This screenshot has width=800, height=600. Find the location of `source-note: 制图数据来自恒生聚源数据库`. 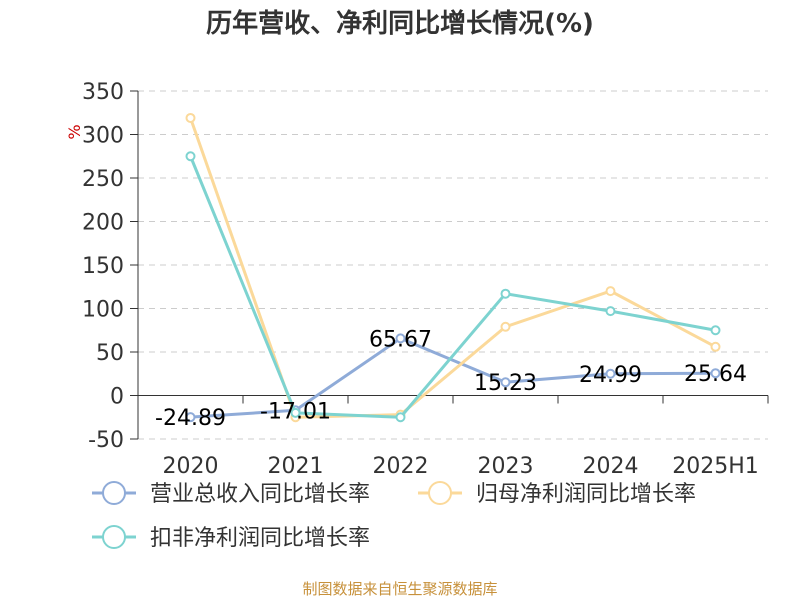

source-note: 制图数据来自恒生聚源数据库 is located at coordinates (399, 589).